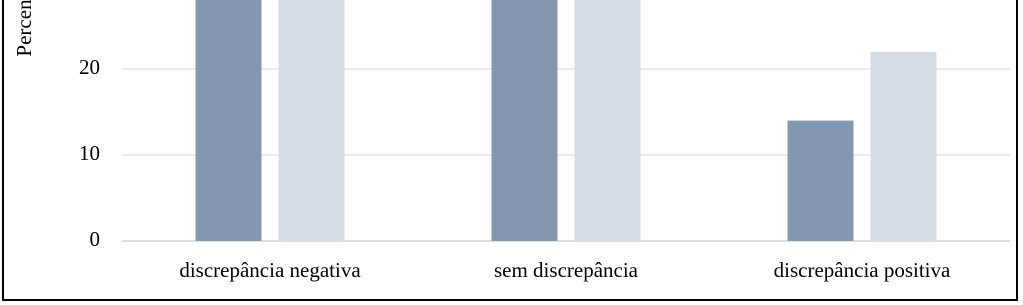  I want to click on y-tick-label: 10, so click(89, 153).